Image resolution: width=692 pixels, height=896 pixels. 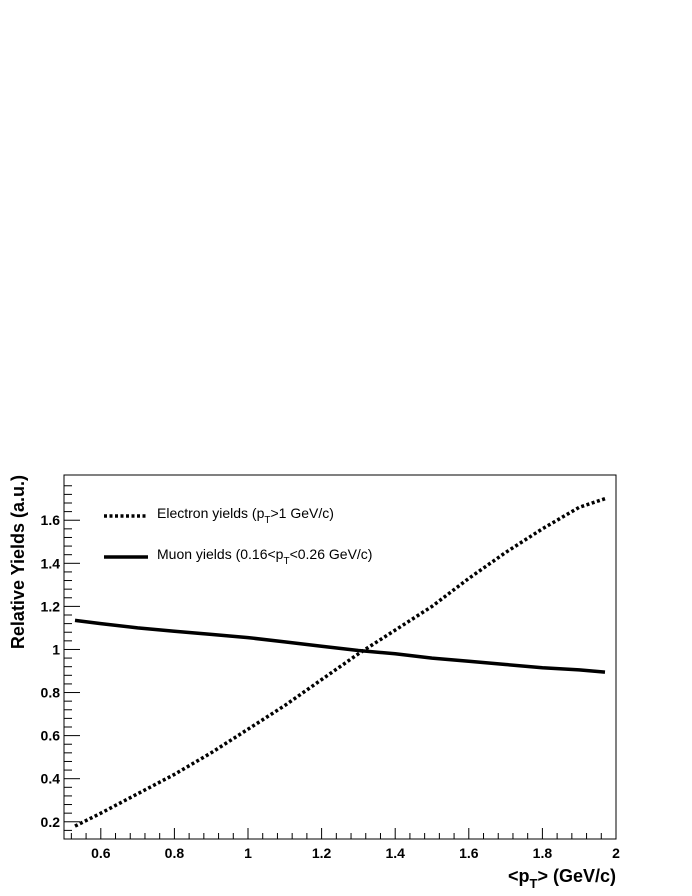 I want to click on x-tick-label: 1.6, so click(x=469, y=853).